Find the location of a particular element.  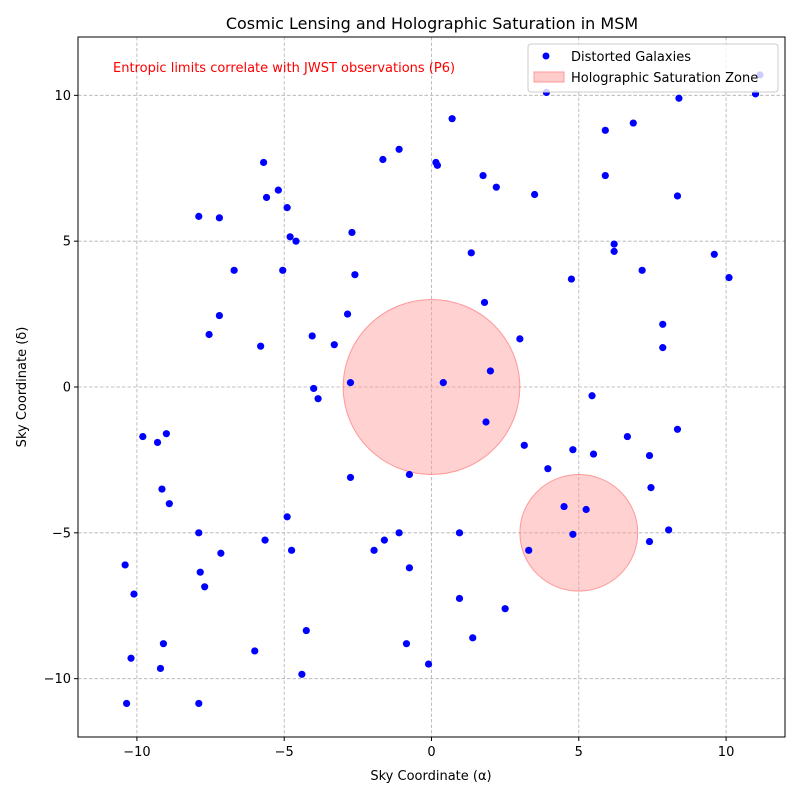

legend-box is located at coordinates (653, 68).